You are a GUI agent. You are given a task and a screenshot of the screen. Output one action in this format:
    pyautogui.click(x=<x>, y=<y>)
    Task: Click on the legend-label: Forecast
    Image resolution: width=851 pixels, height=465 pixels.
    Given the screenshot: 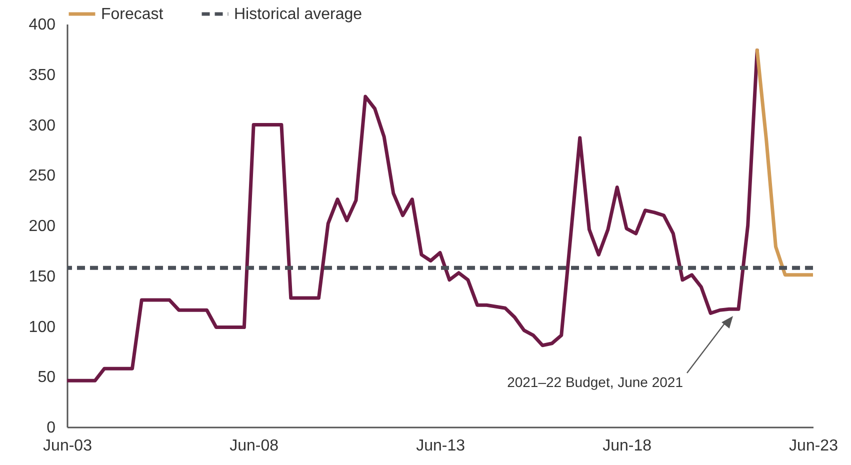 What is the action you would take?
    pyautogui.click(x=132, y=14)
    